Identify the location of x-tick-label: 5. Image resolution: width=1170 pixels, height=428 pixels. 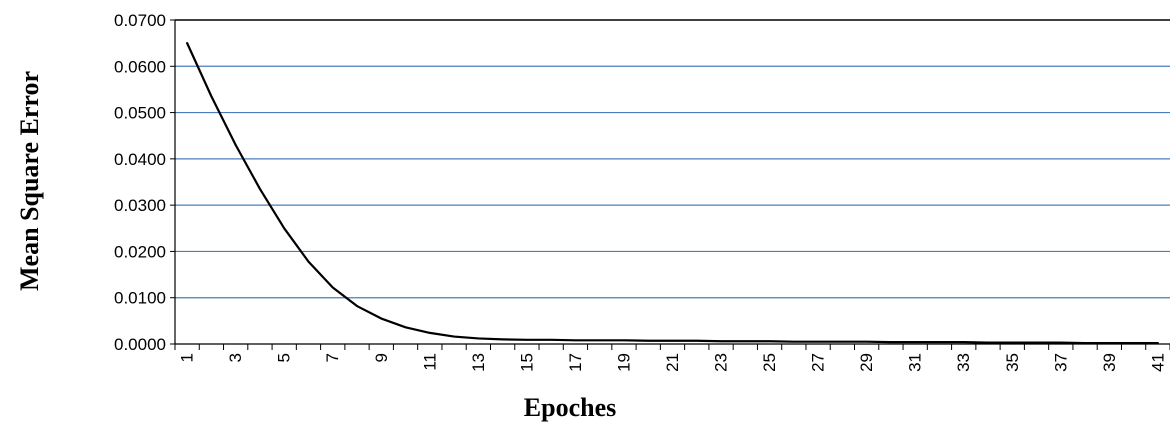
(284, 357).